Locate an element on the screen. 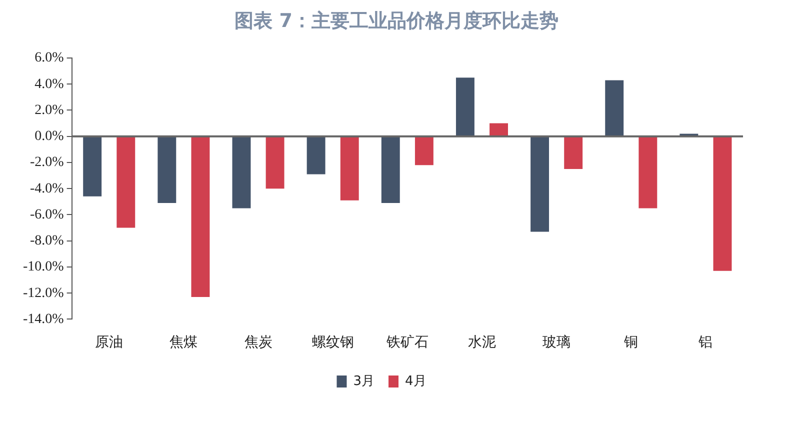  x-tick-label: 水泥 is located at coordinates (482, 342).